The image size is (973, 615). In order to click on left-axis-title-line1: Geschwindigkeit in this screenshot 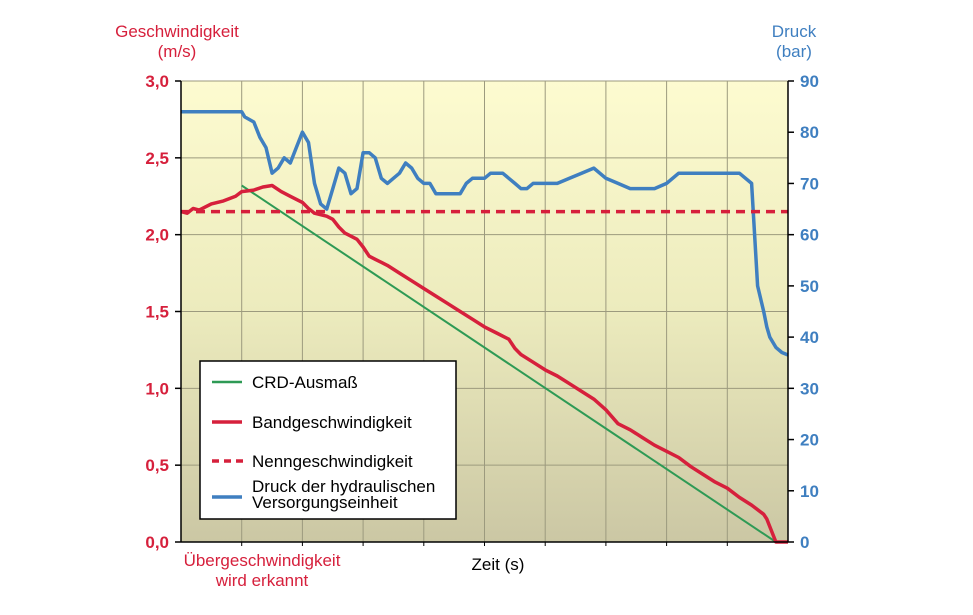, I will do `click(177, 31)`.